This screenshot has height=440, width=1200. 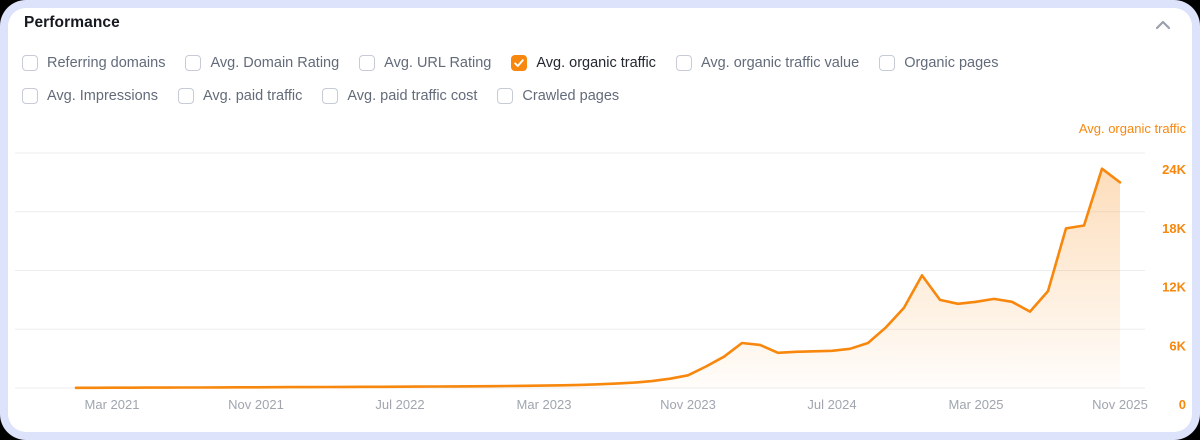 What do you see at coordinates (1132, 128) in the screenshot?
I see `chart-legend-label: Avg. organic traffic` at bounding box center [1132, 128].